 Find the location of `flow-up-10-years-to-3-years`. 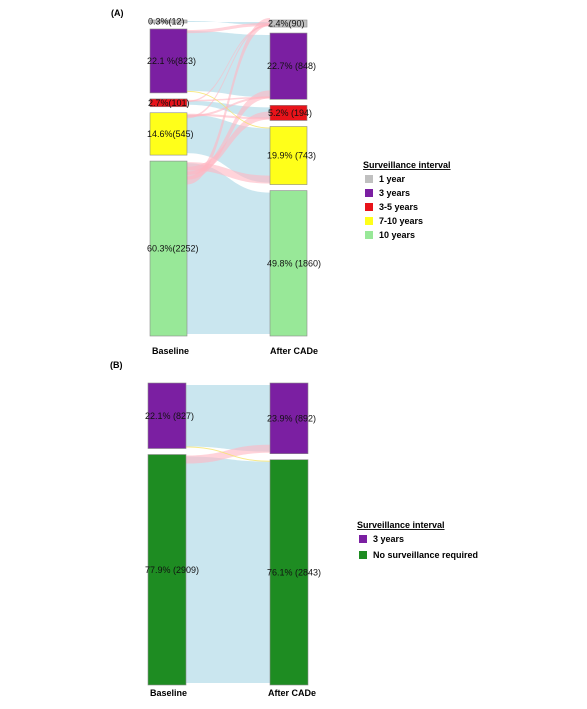

flow-up-10-years-to-3-years is located at coordinates (228, 135).